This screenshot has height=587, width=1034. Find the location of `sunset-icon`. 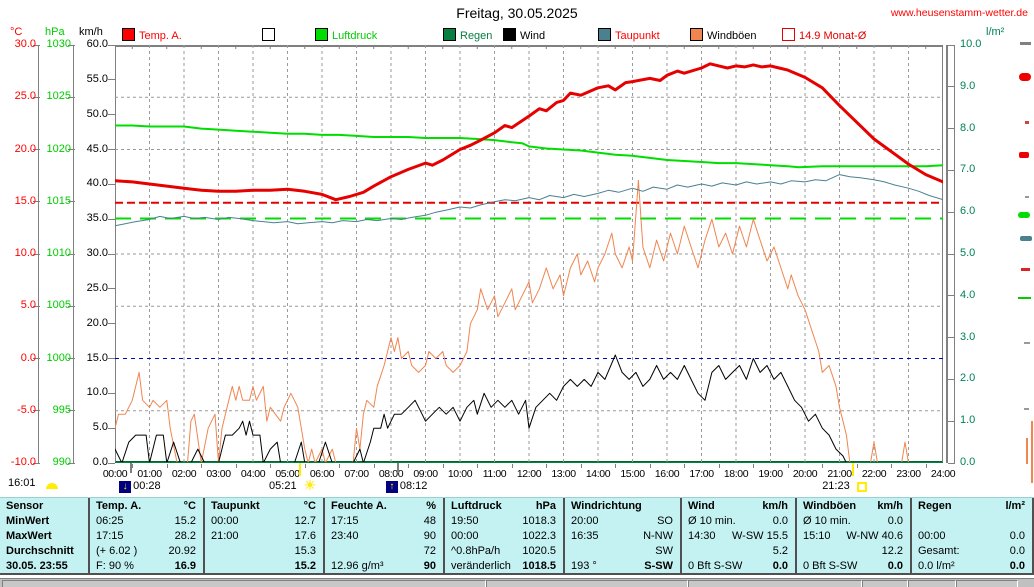

sunset-icon is located at coordinates (861, 487).